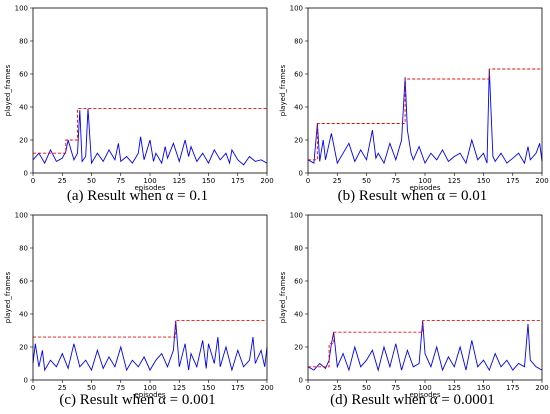 The height and width of the screenshot is (414, 550). Describe the element at coordinates (137, 400) in the screenshot. I see `chart-caption-c: (c) Result when α = 0.001` at that location.